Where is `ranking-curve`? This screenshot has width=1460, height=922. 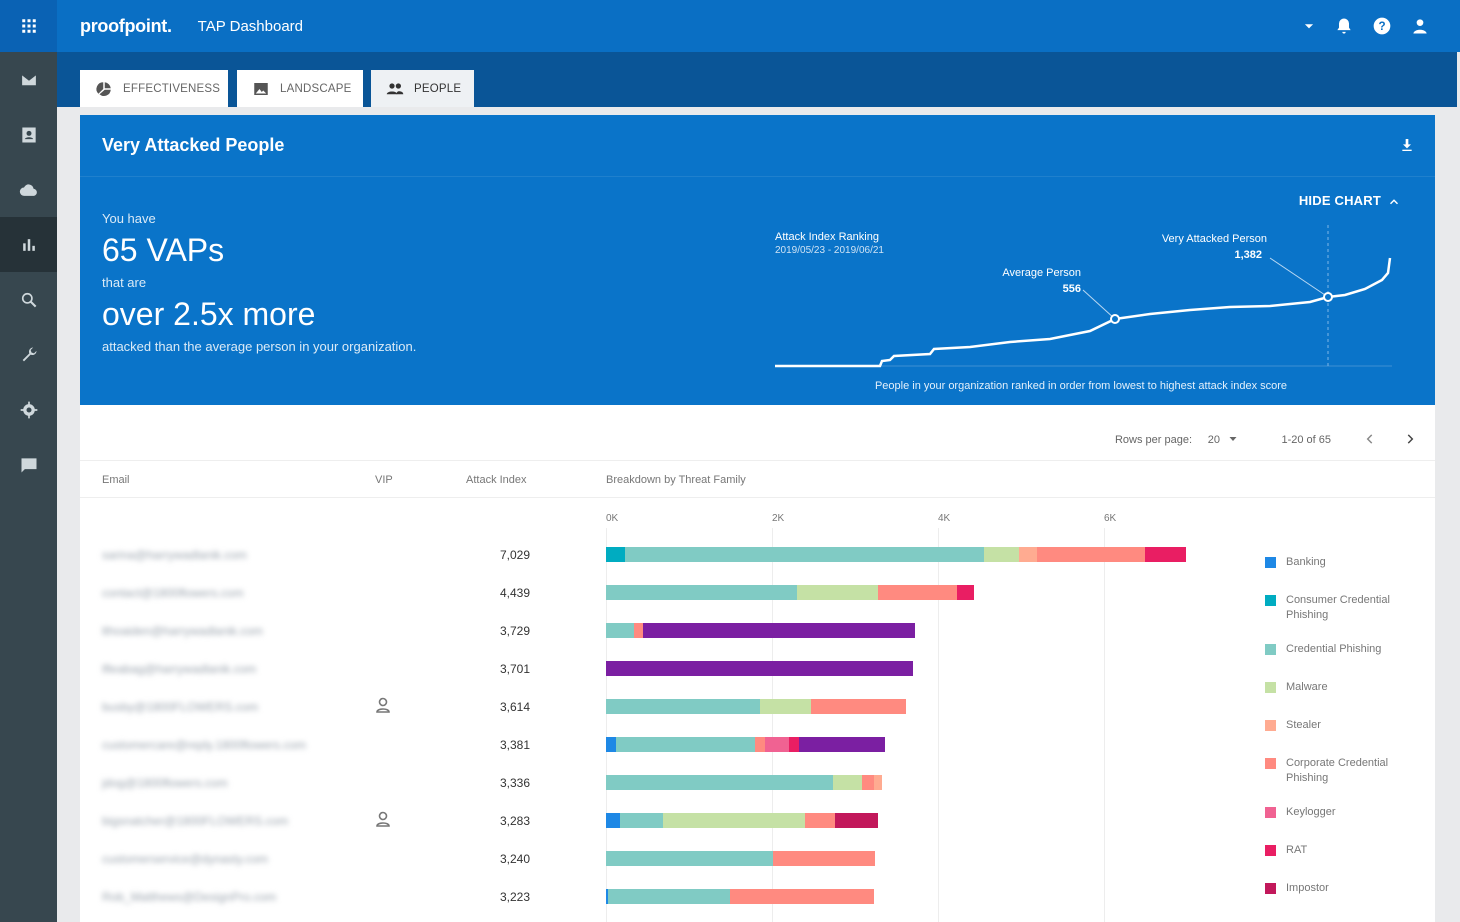 ranking-curve is located at coordinates (1083, 312).